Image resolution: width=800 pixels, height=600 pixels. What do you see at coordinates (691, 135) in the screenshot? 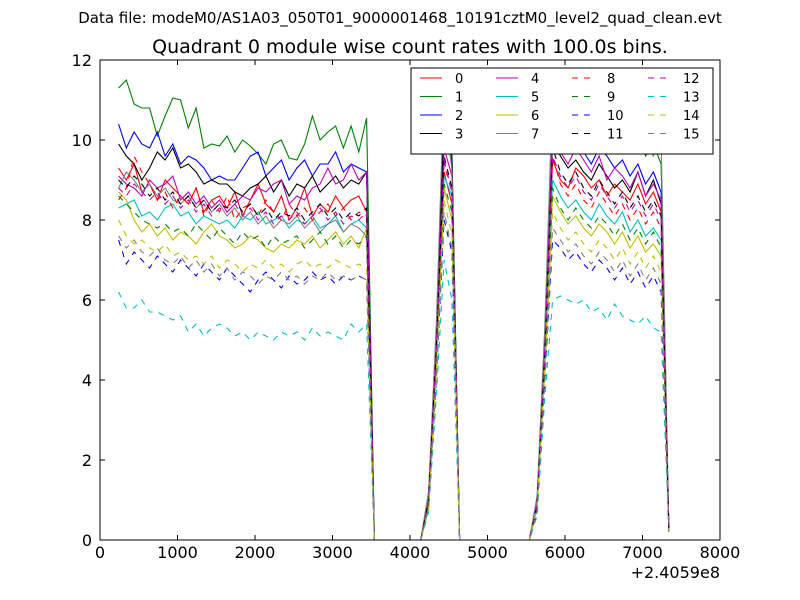
I see `legend-label-15: 15` at bounding box center [691, 135].